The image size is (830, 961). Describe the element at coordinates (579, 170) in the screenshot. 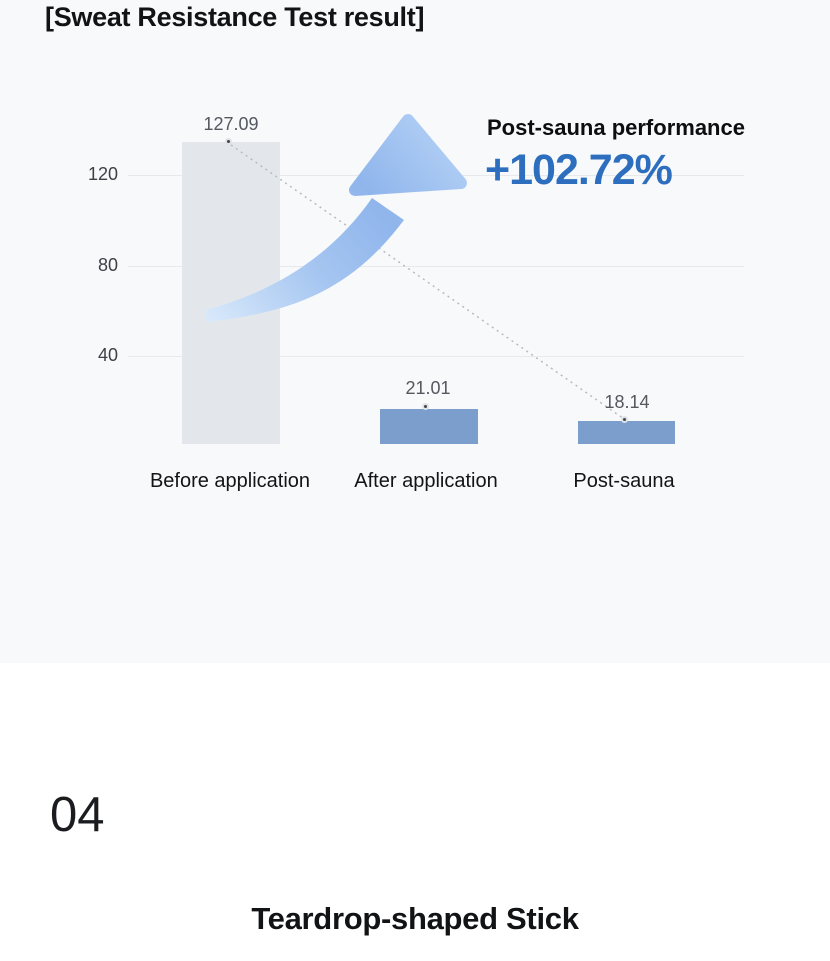

I see `annotation-value: +102.72%` at that location.